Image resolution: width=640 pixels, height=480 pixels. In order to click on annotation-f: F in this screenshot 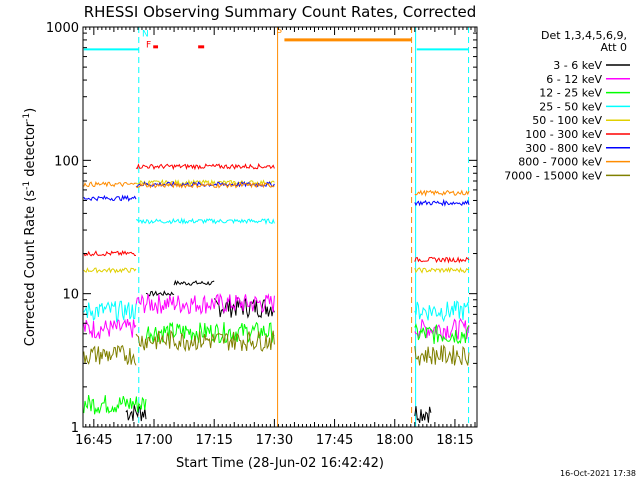, I will do `click(148, 46)`.